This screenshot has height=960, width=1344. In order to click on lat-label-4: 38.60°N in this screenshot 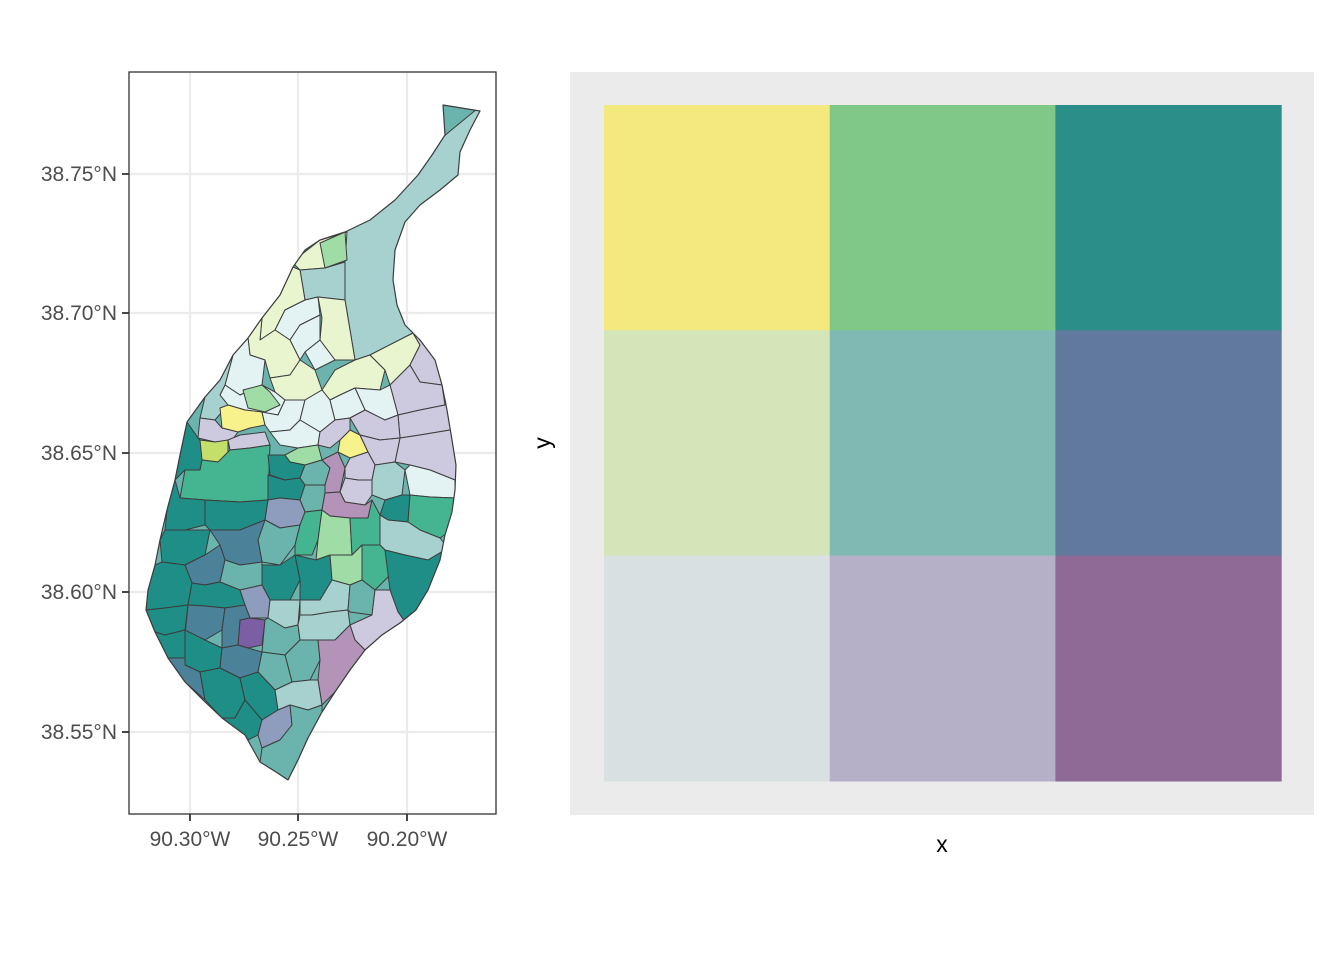, I will do `click(79, 592)`.